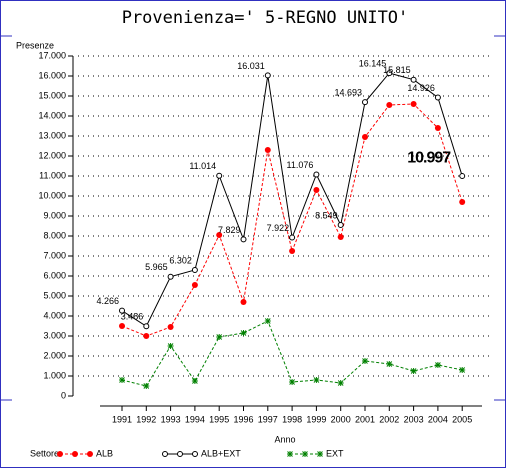 This screenshot has height=468, width=506. What do you see at coordinates (52, 75) in the screenshot?
I see `y-tick-label: 16.000` at bounding box center [52, 75].